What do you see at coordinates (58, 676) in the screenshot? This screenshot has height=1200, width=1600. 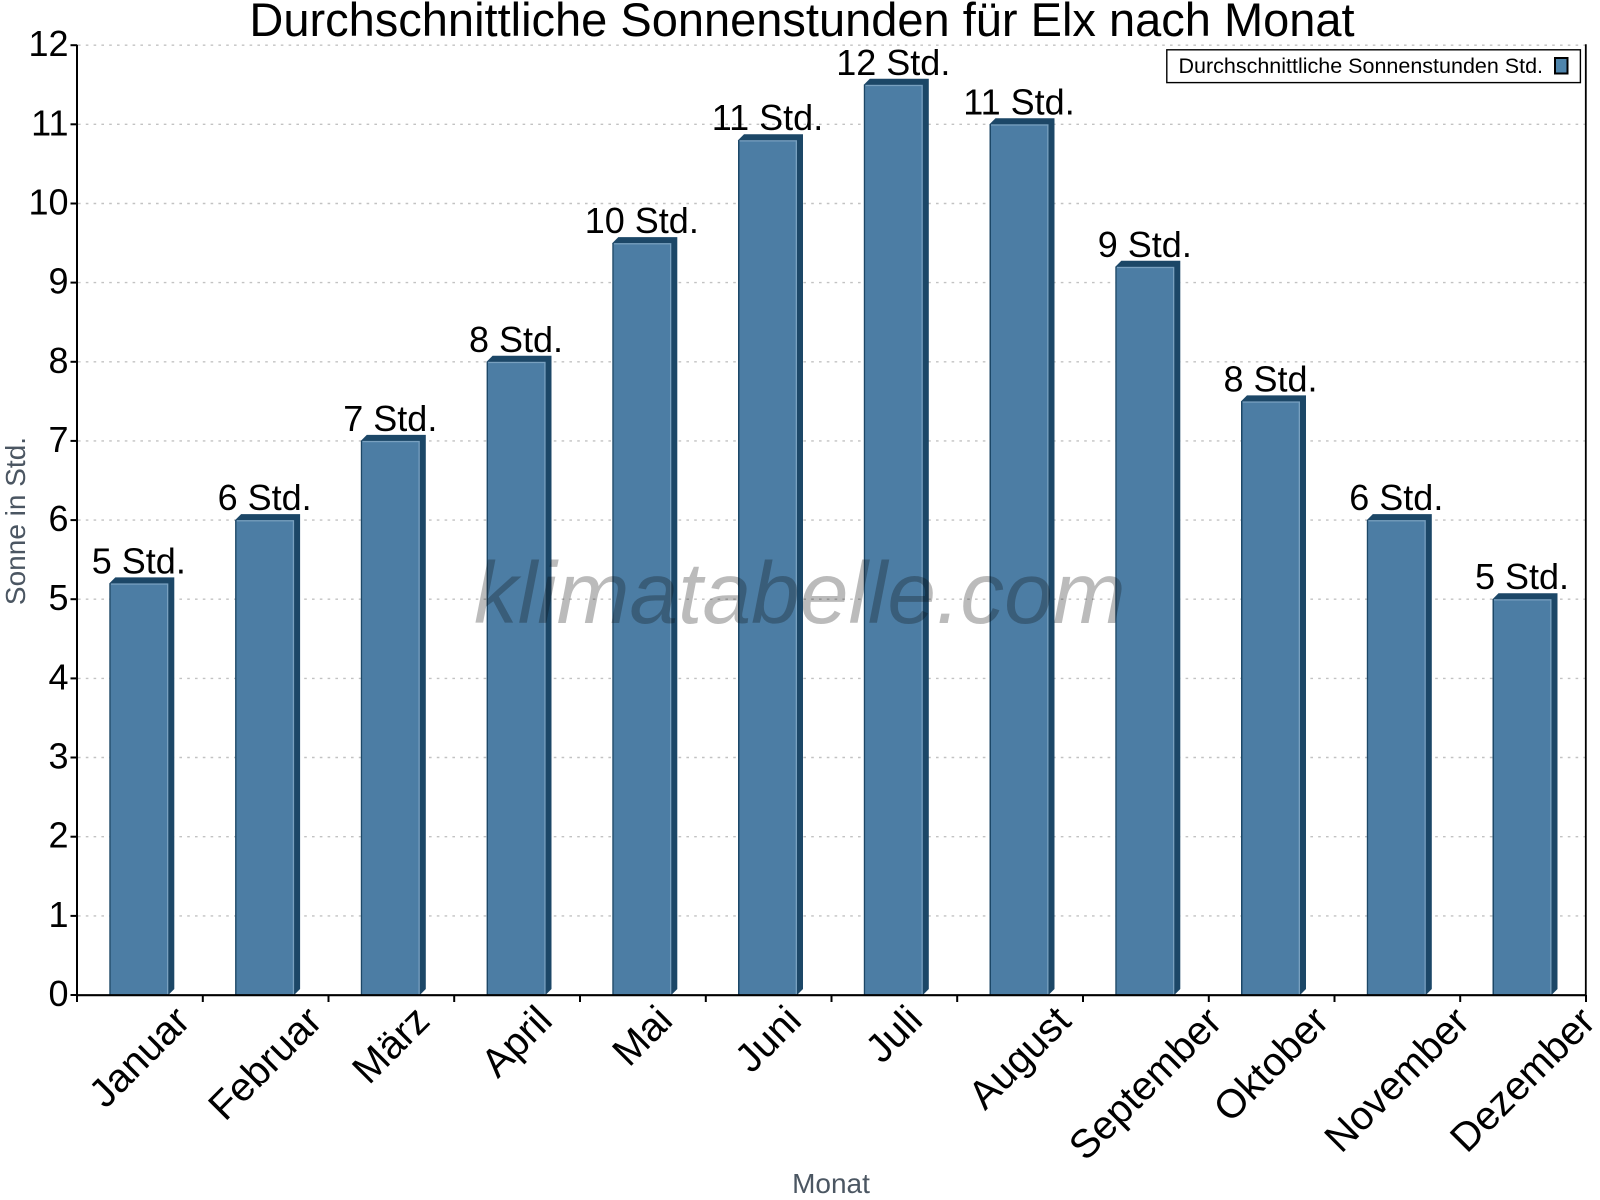 I see `svg-text: 4` at bounding box center [58, 676].